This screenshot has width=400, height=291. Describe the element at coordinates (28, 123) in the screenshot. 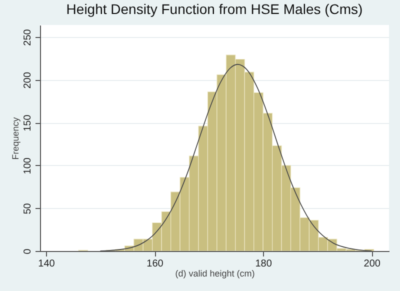

I see `y-tick-label: 150` at that location.